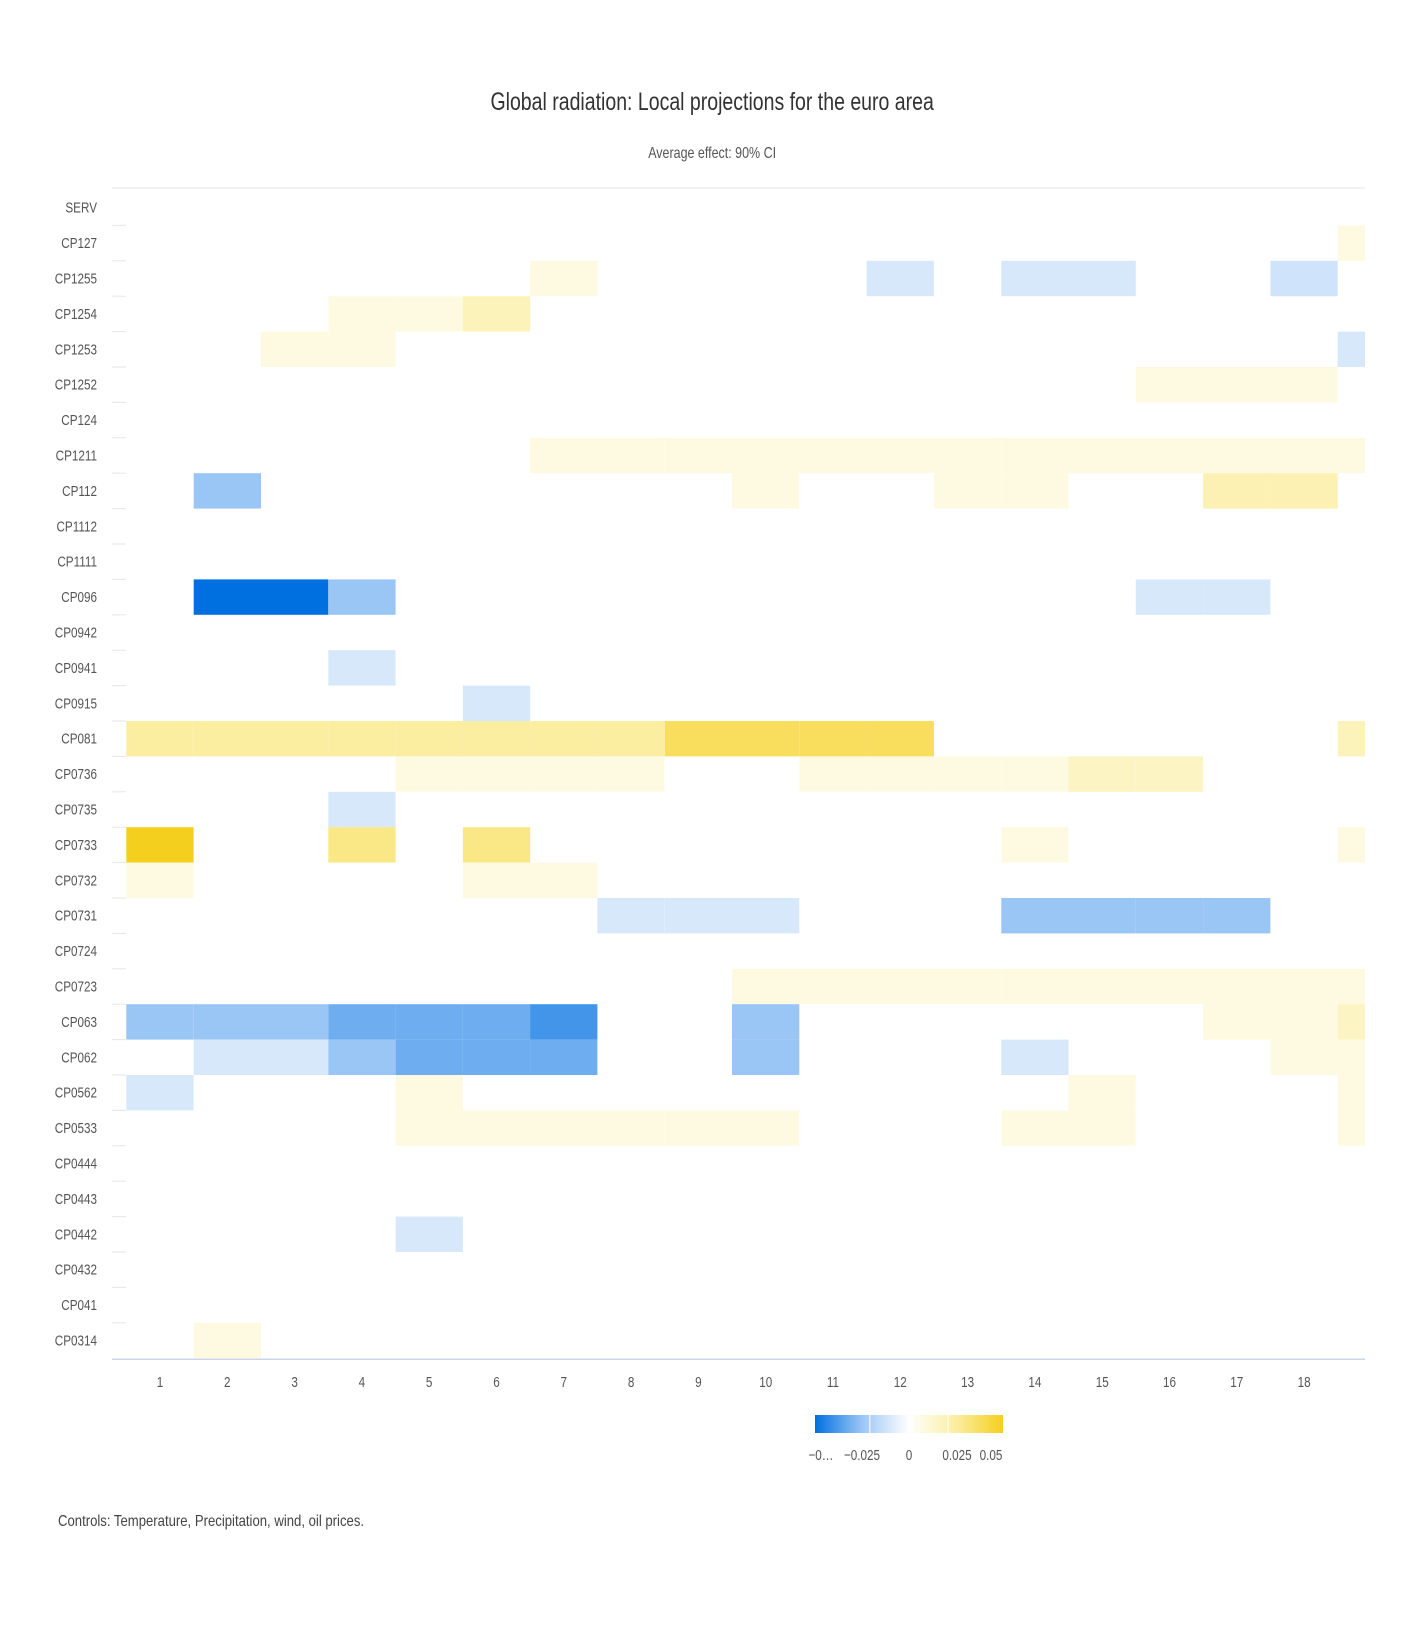 The height and width of the screenshot is (1635, 1417). I want to click on x-axis: 1 2 3 4 5 6 7 8 9 10 11 12 13 14 15 16 17 18, so click(738, 1374).